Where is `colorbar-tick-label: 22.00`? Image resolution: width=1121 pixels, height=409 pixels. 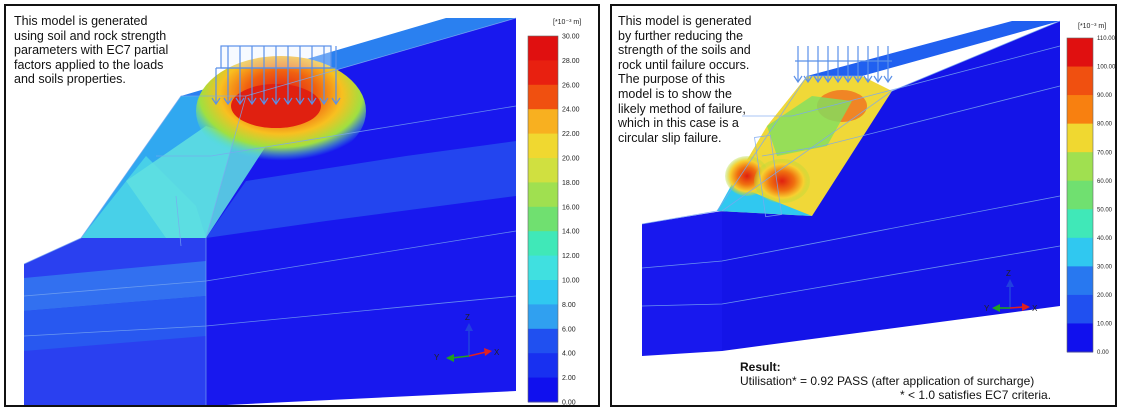
colorbar-tick-label: 22.00 is located at coordinates (571, 134).